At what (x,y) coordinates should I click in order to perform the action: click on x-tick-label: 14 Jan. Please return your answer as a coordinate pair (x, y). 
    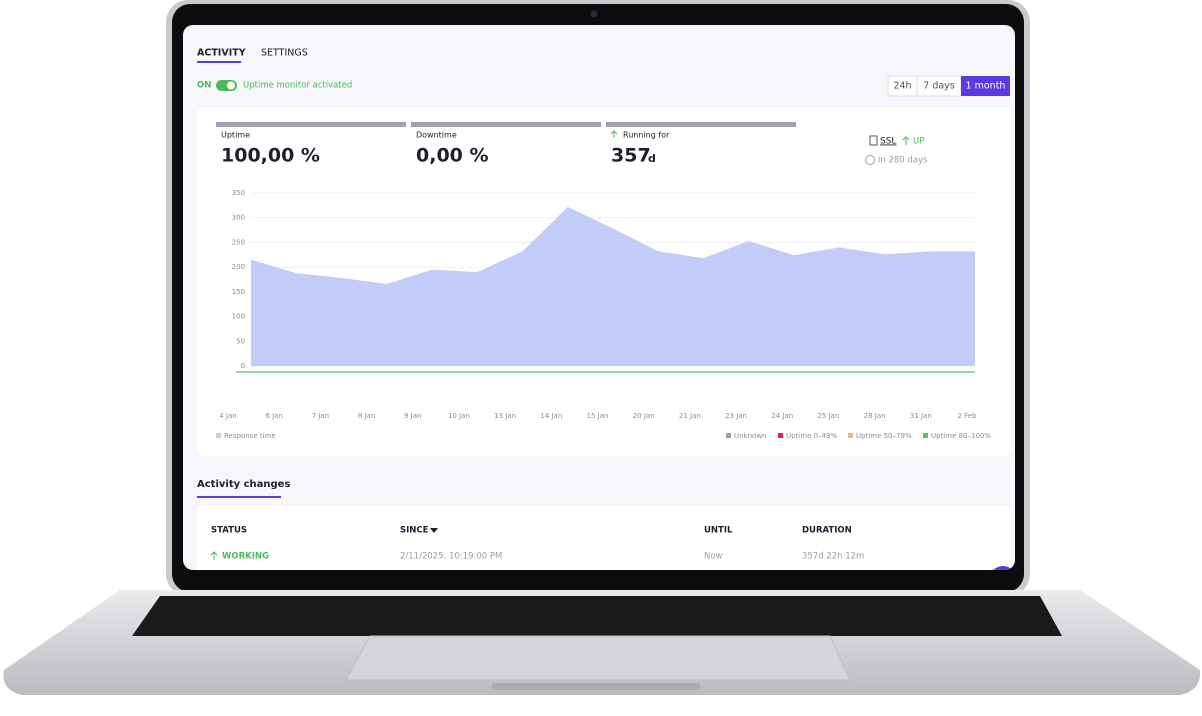
    Looking at the image, I should click on (551, 416).